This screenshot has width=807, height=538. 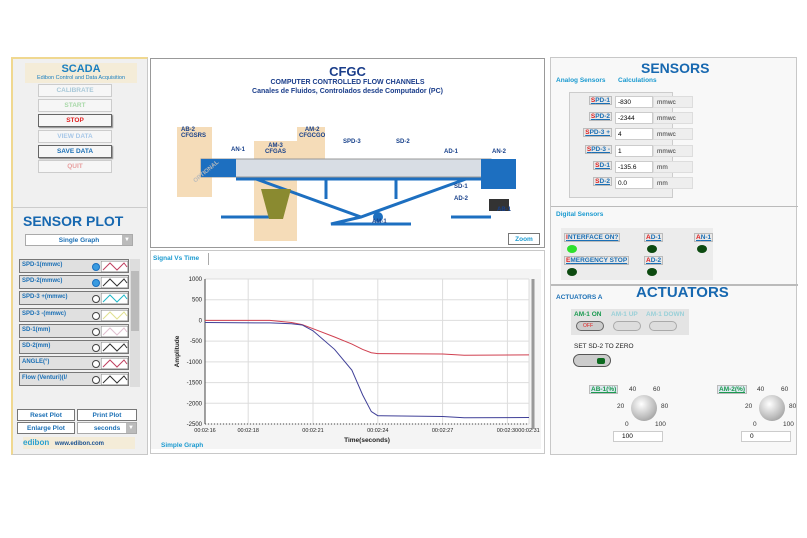 What do you see at coordinates (602, 117) in the screenshot?
I see `sensor-name-rest: PD-2` at bounding box center [602, 117].